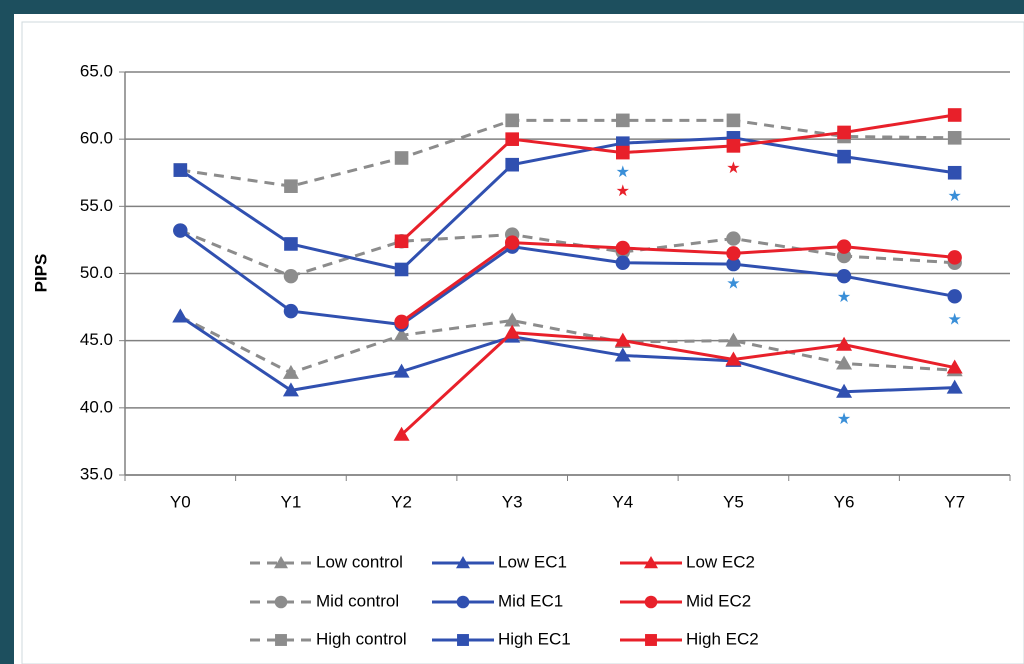 Image resolution: width=1024 pixels, height=664 pixels. I want to click on y-tick-label: 50.0, so click(96, 272).